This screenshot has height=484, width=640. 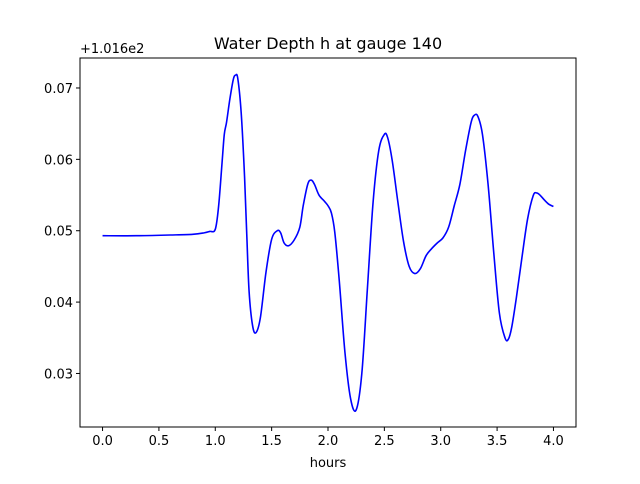 What do you see at coordinates (58, 89) in the screenshot?
I see `y-tick-label: 0.07` at bounding box center [58, 89].